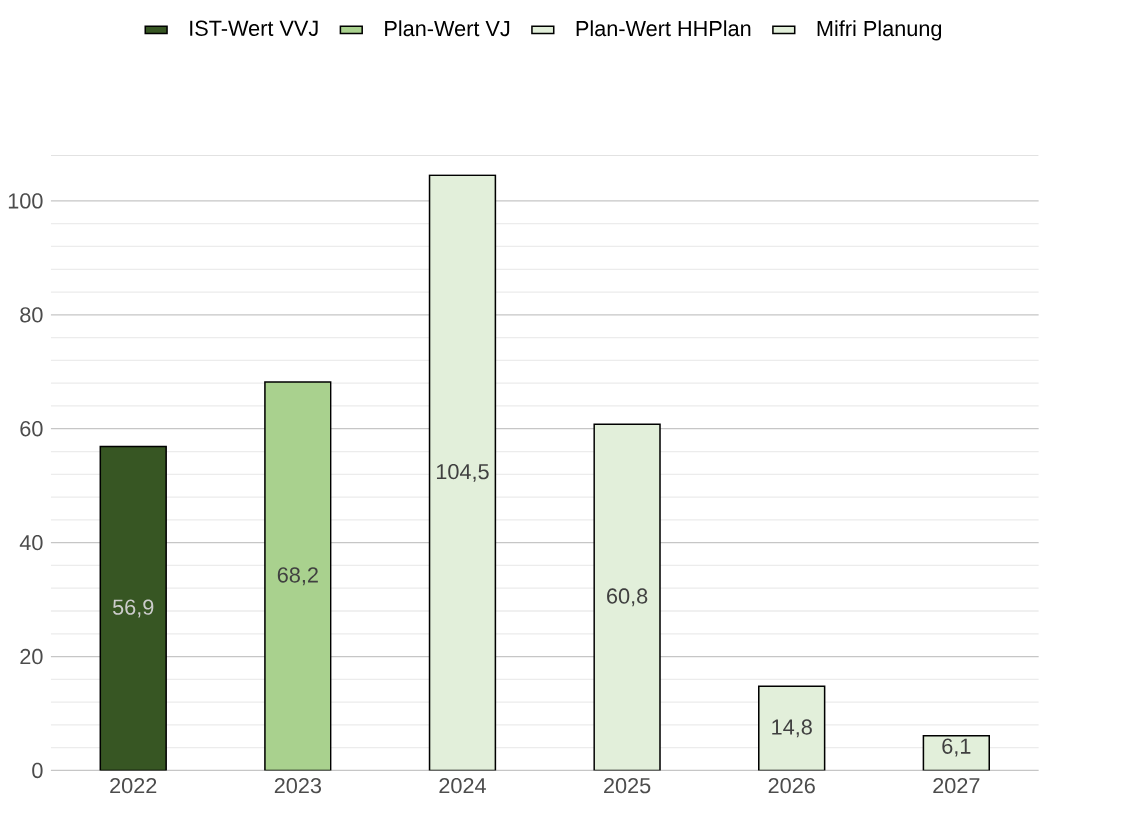 The height and width of the screenshot is (826, 1142). Describe the element at coordinates (879, 30) in the screenshot. I see `legend-label: Mifri Planung` at that location.